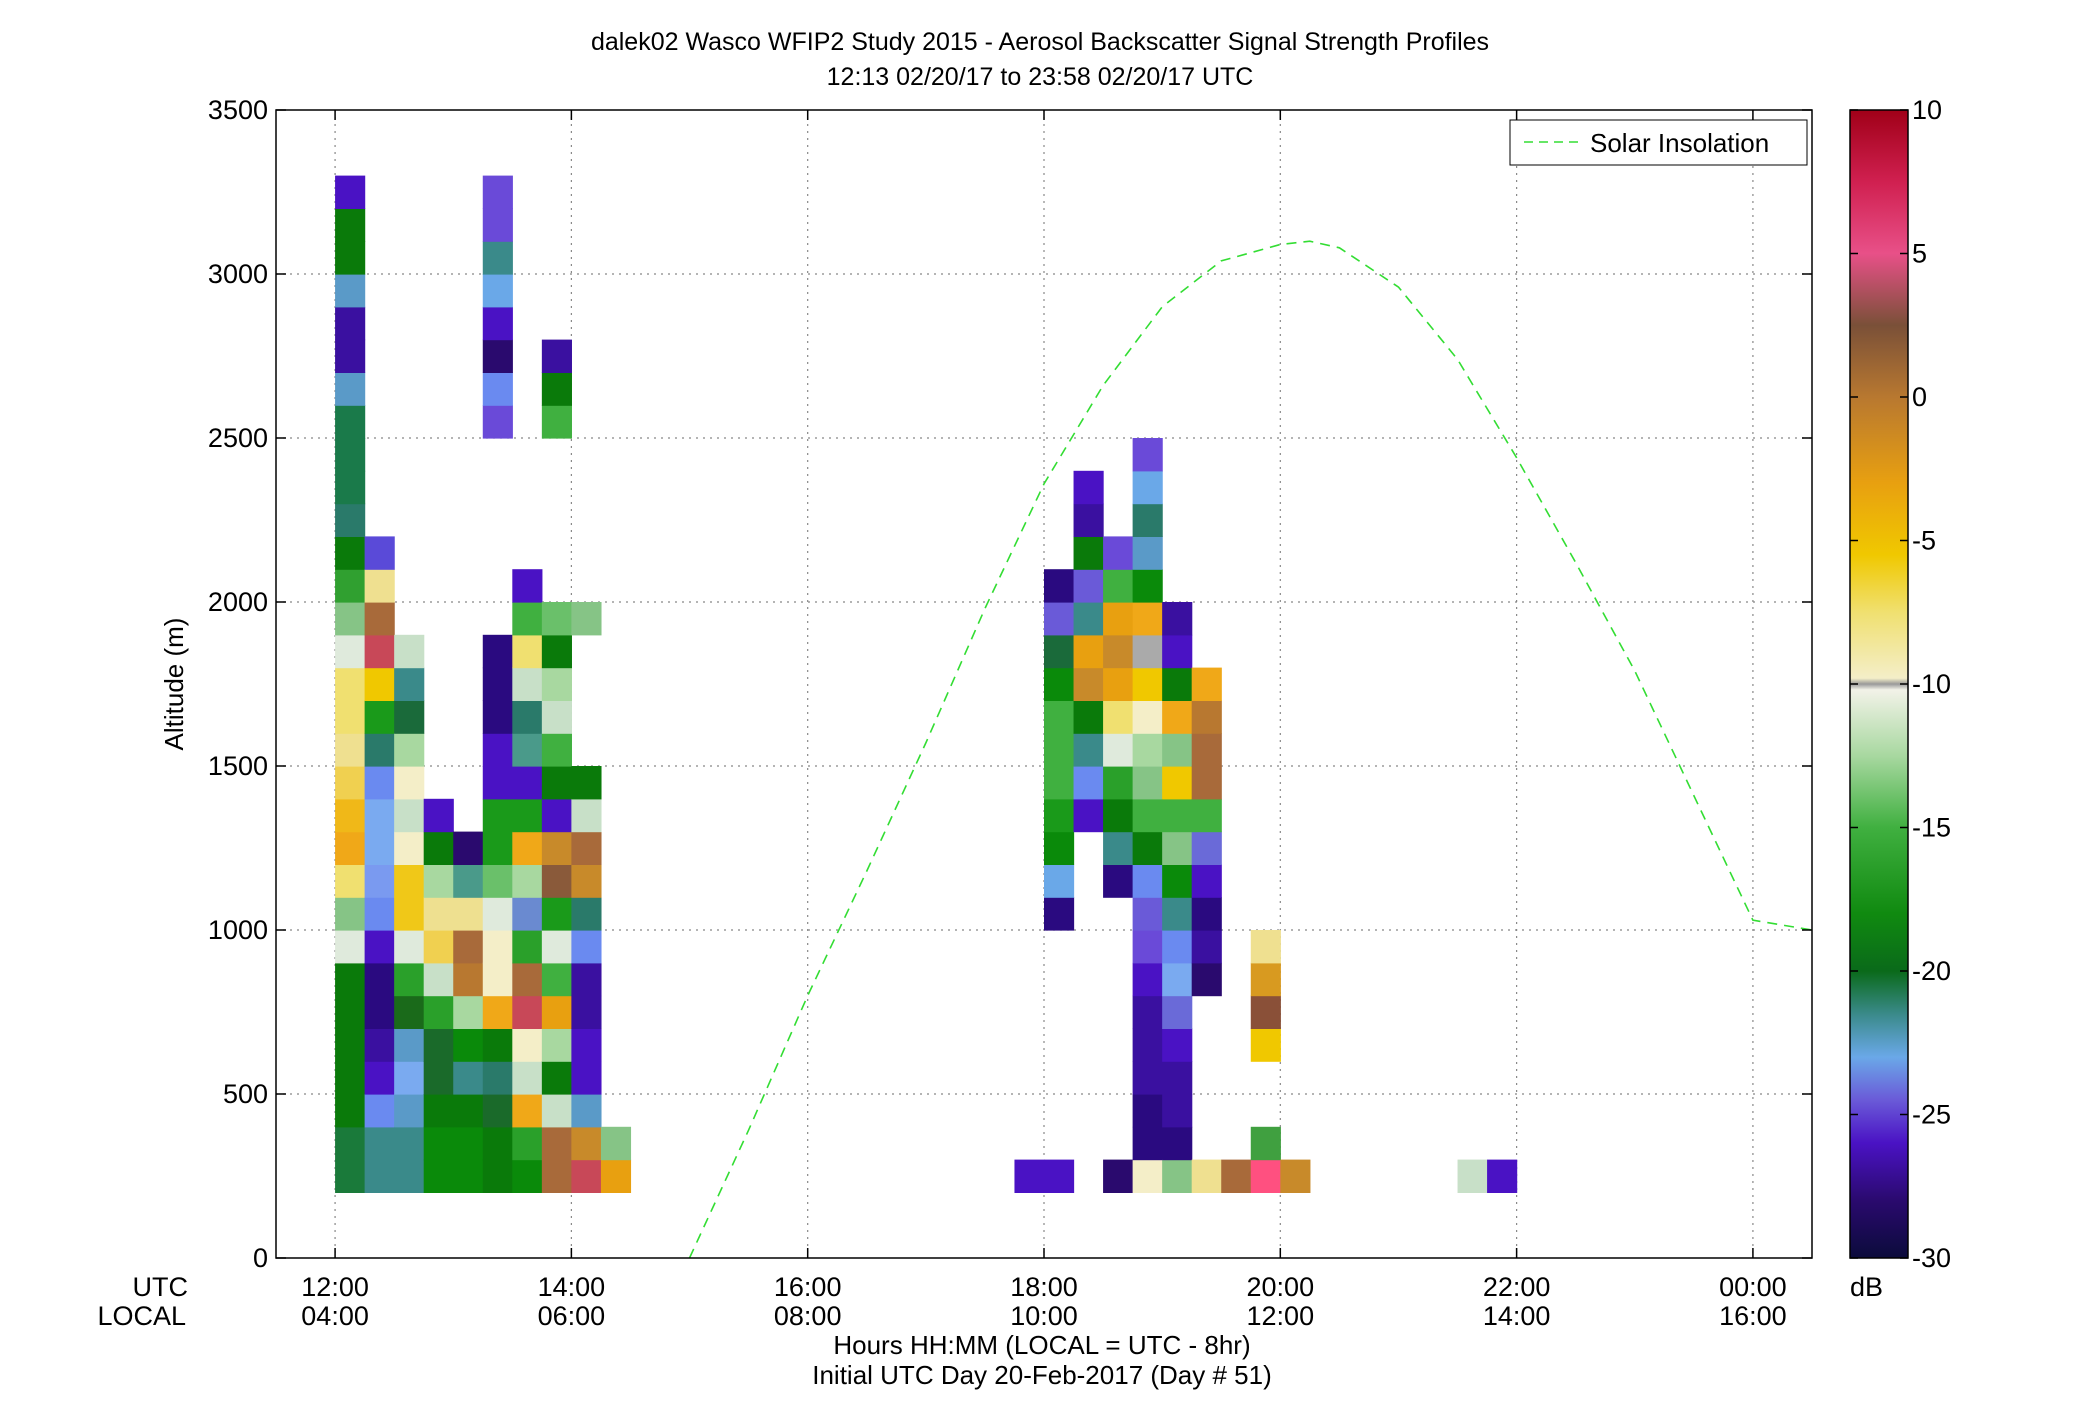  What do you see at coordinates (1517, 1287) in the screenshot?
I see `x-tick-label-utc: 22:00` at bounding box center [1517, 1287].